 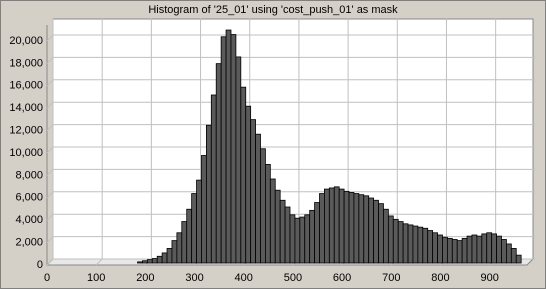 What do you see at coordinates (244, 278) in the screenshot?
I see `x-tick-label: 400` at bounding box center [244, 278].